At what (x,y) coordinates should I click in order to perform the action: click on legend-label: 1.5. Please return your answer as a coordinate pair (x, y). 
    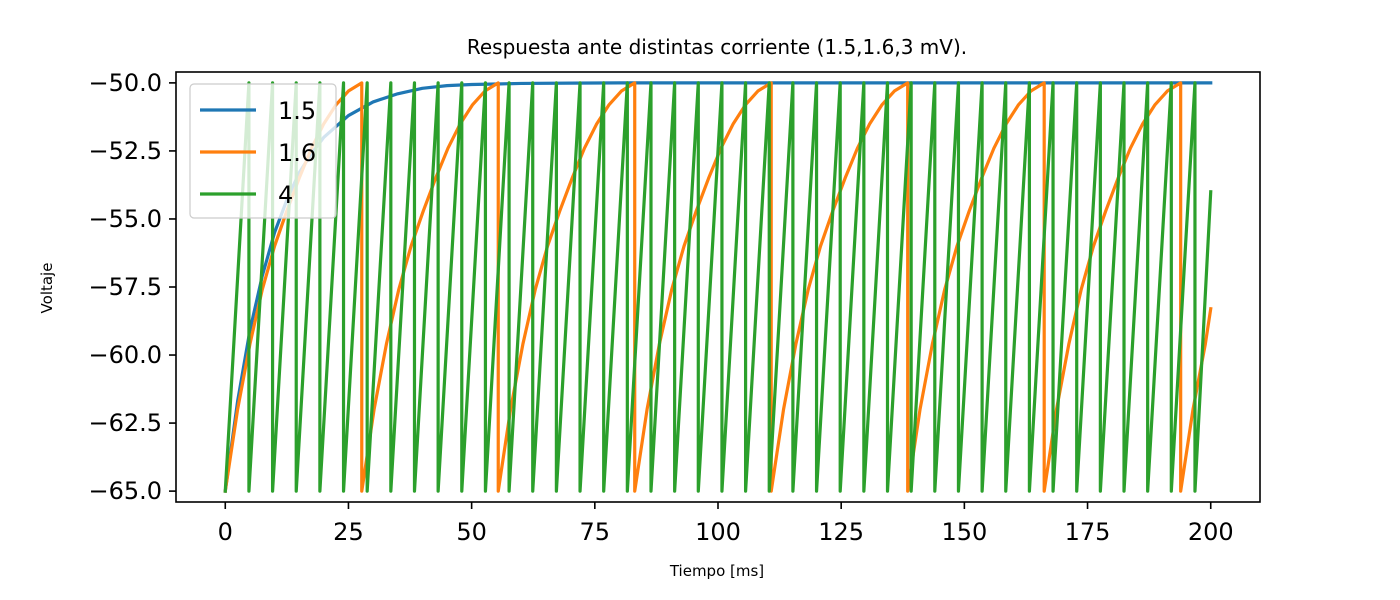
    Looking at the image, I should click on (297, 111).